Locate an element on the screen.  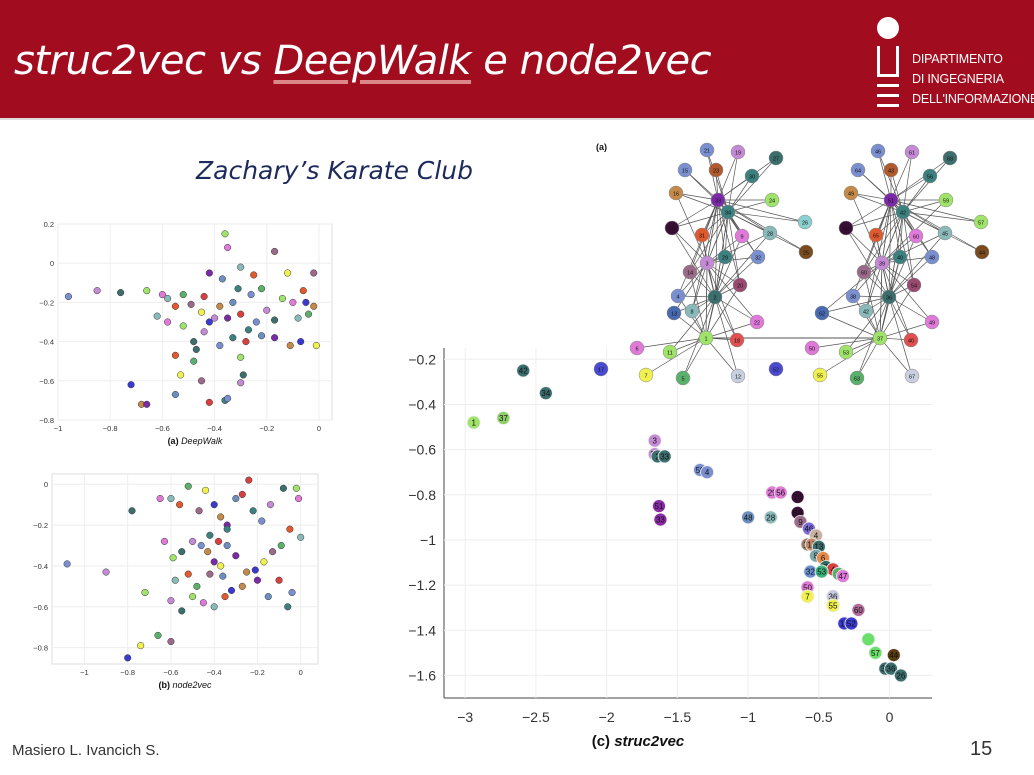
node-label: 20 is located at coordinates (740, 287).